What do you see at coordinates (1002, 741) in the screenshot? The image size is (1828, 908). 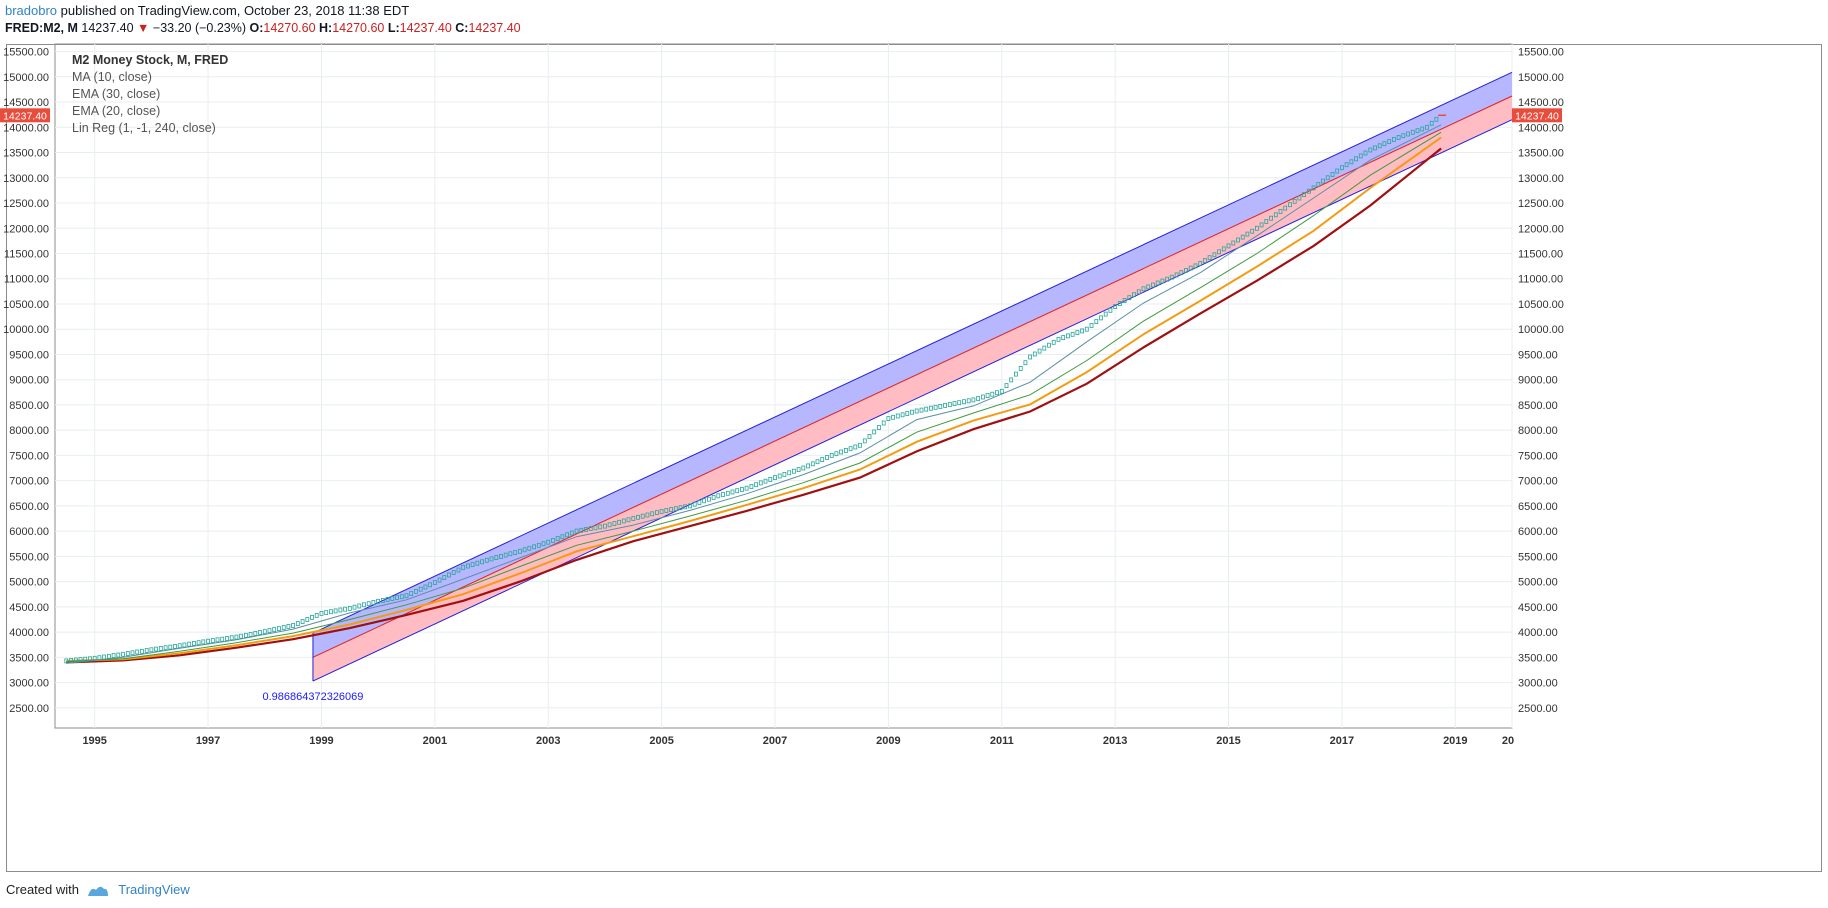 I see `x-tick: 2011` at bounding box center [1002, 741].